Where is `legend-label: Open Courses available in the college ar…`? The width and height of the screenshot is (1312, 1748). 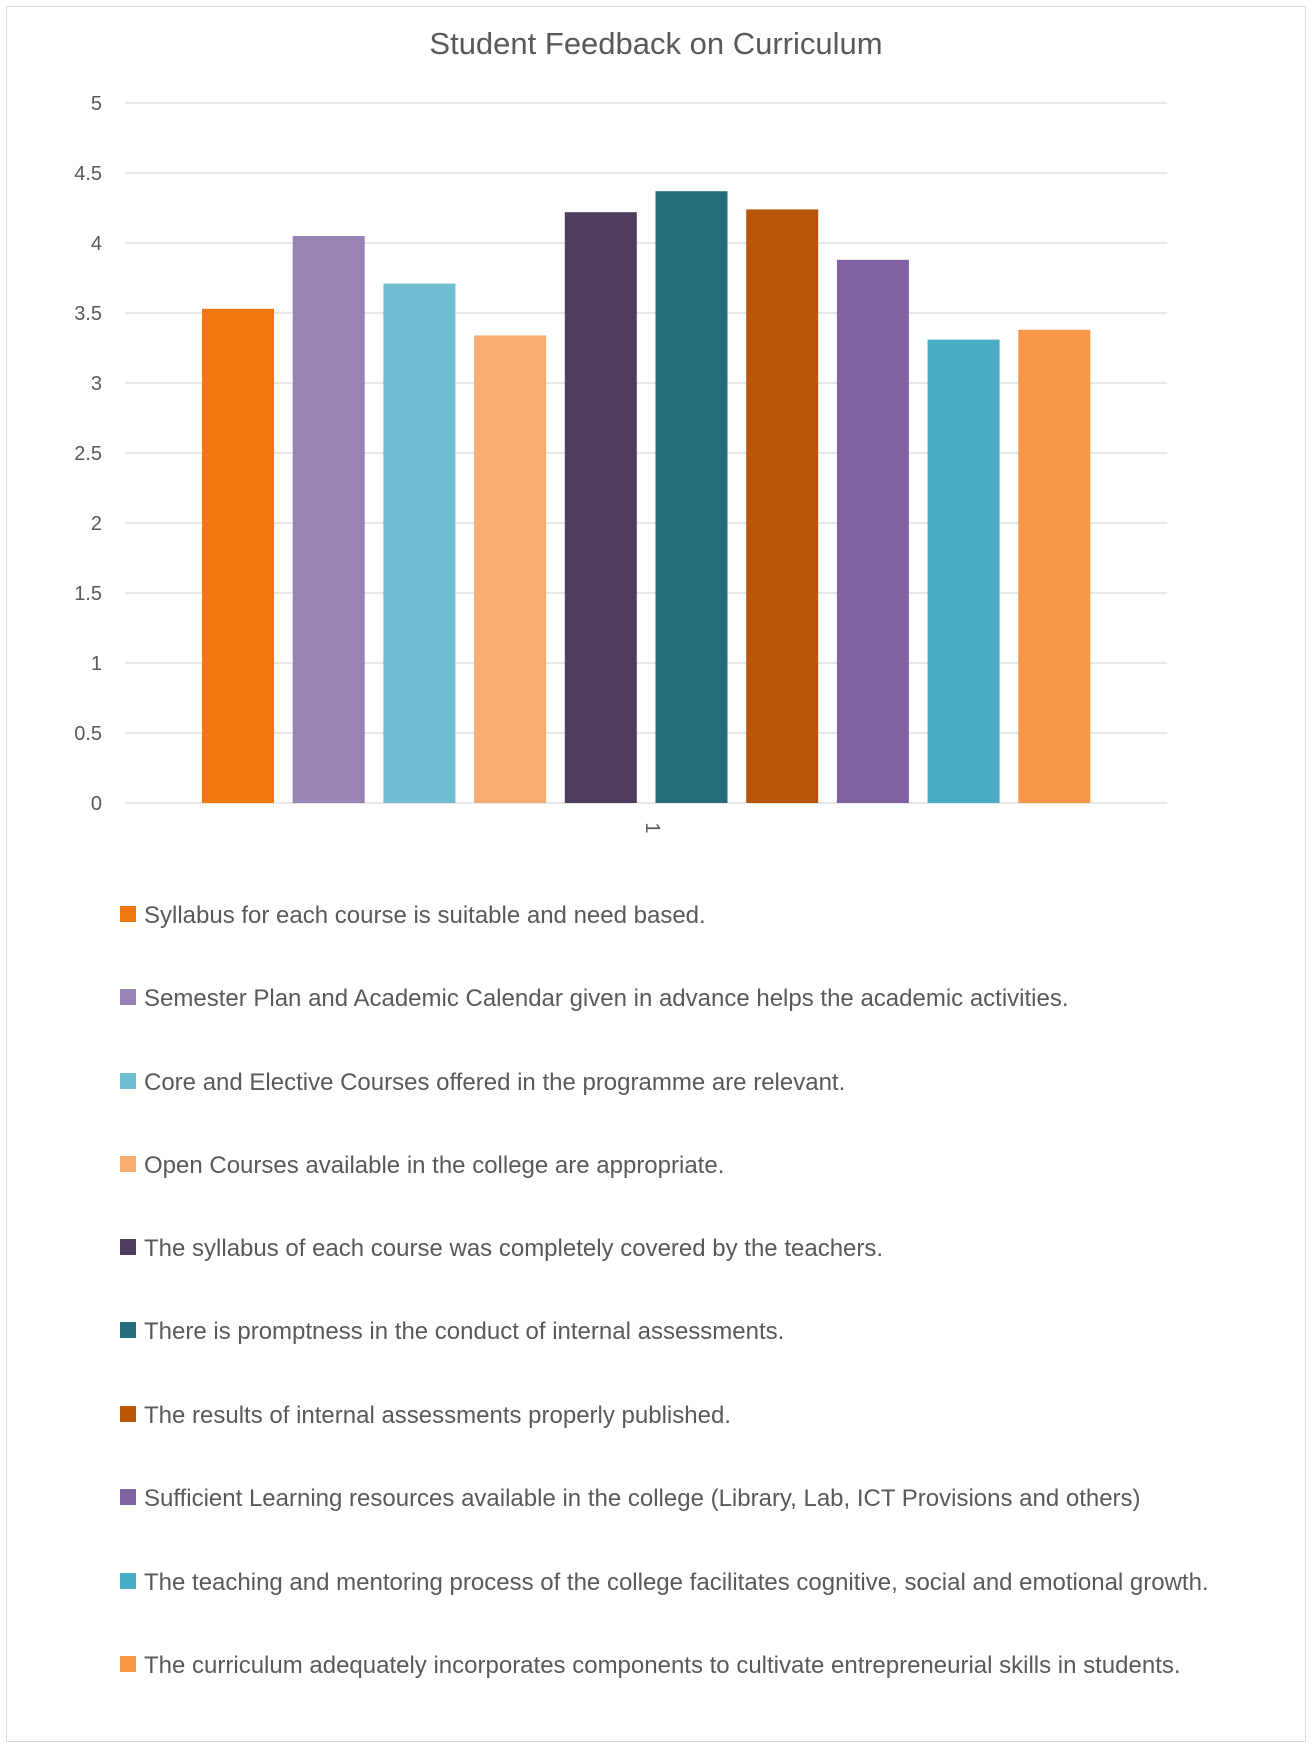
legend-label: Open Courses available in the college ar… is located at coordinates (434, 1165).